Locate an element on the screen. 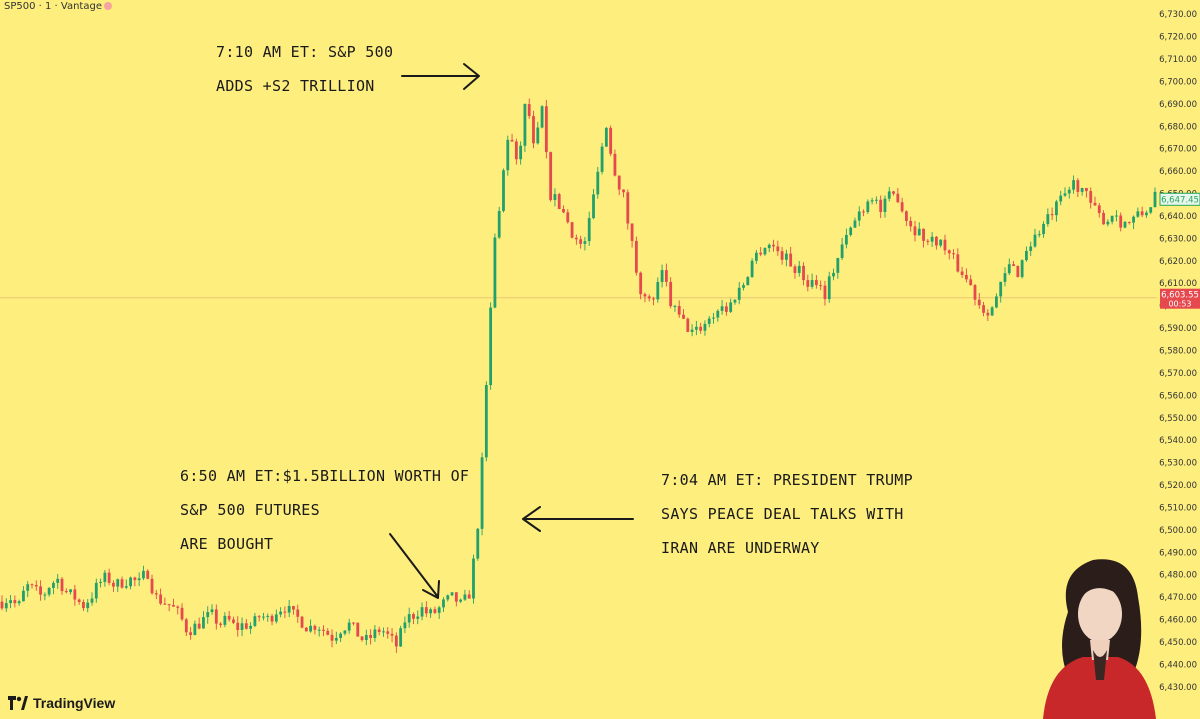 The height and width of the screenshot is (719, 1200). tradingview-logo: TradingView is located at coordinates (61, 703).